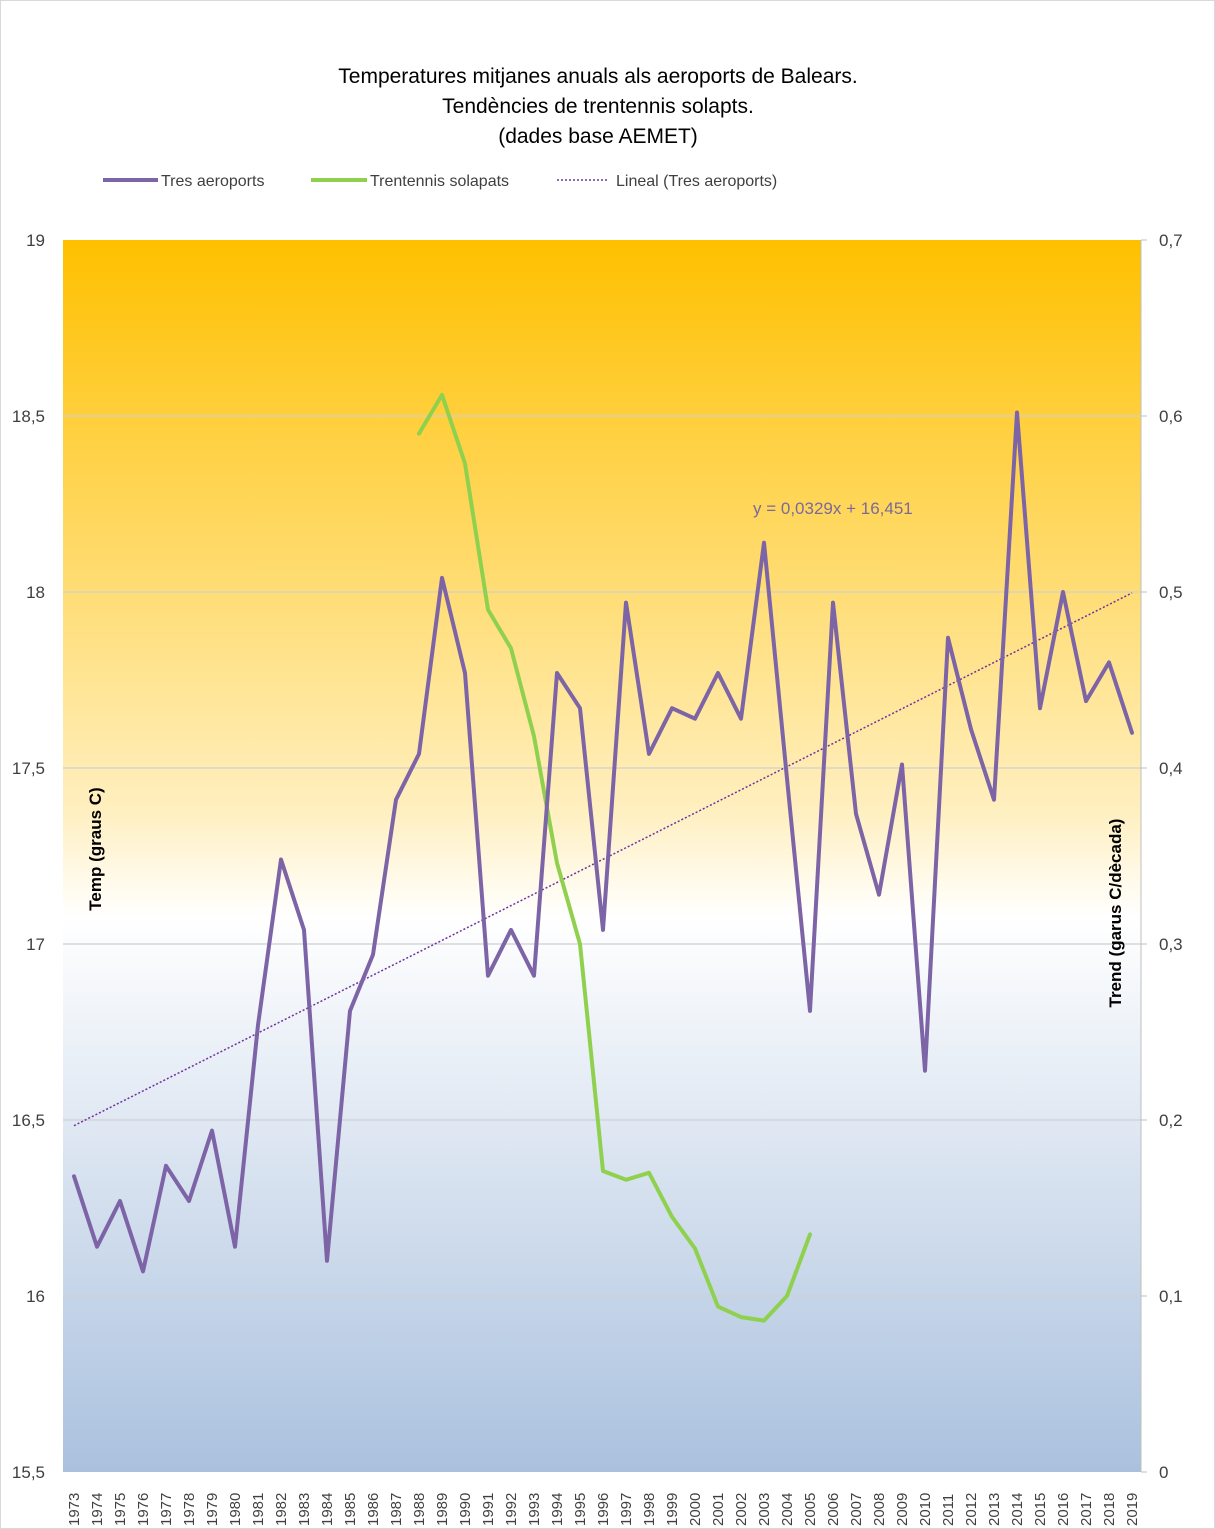  I want to click on x-tick-label: 1985, so click(350, 1509).